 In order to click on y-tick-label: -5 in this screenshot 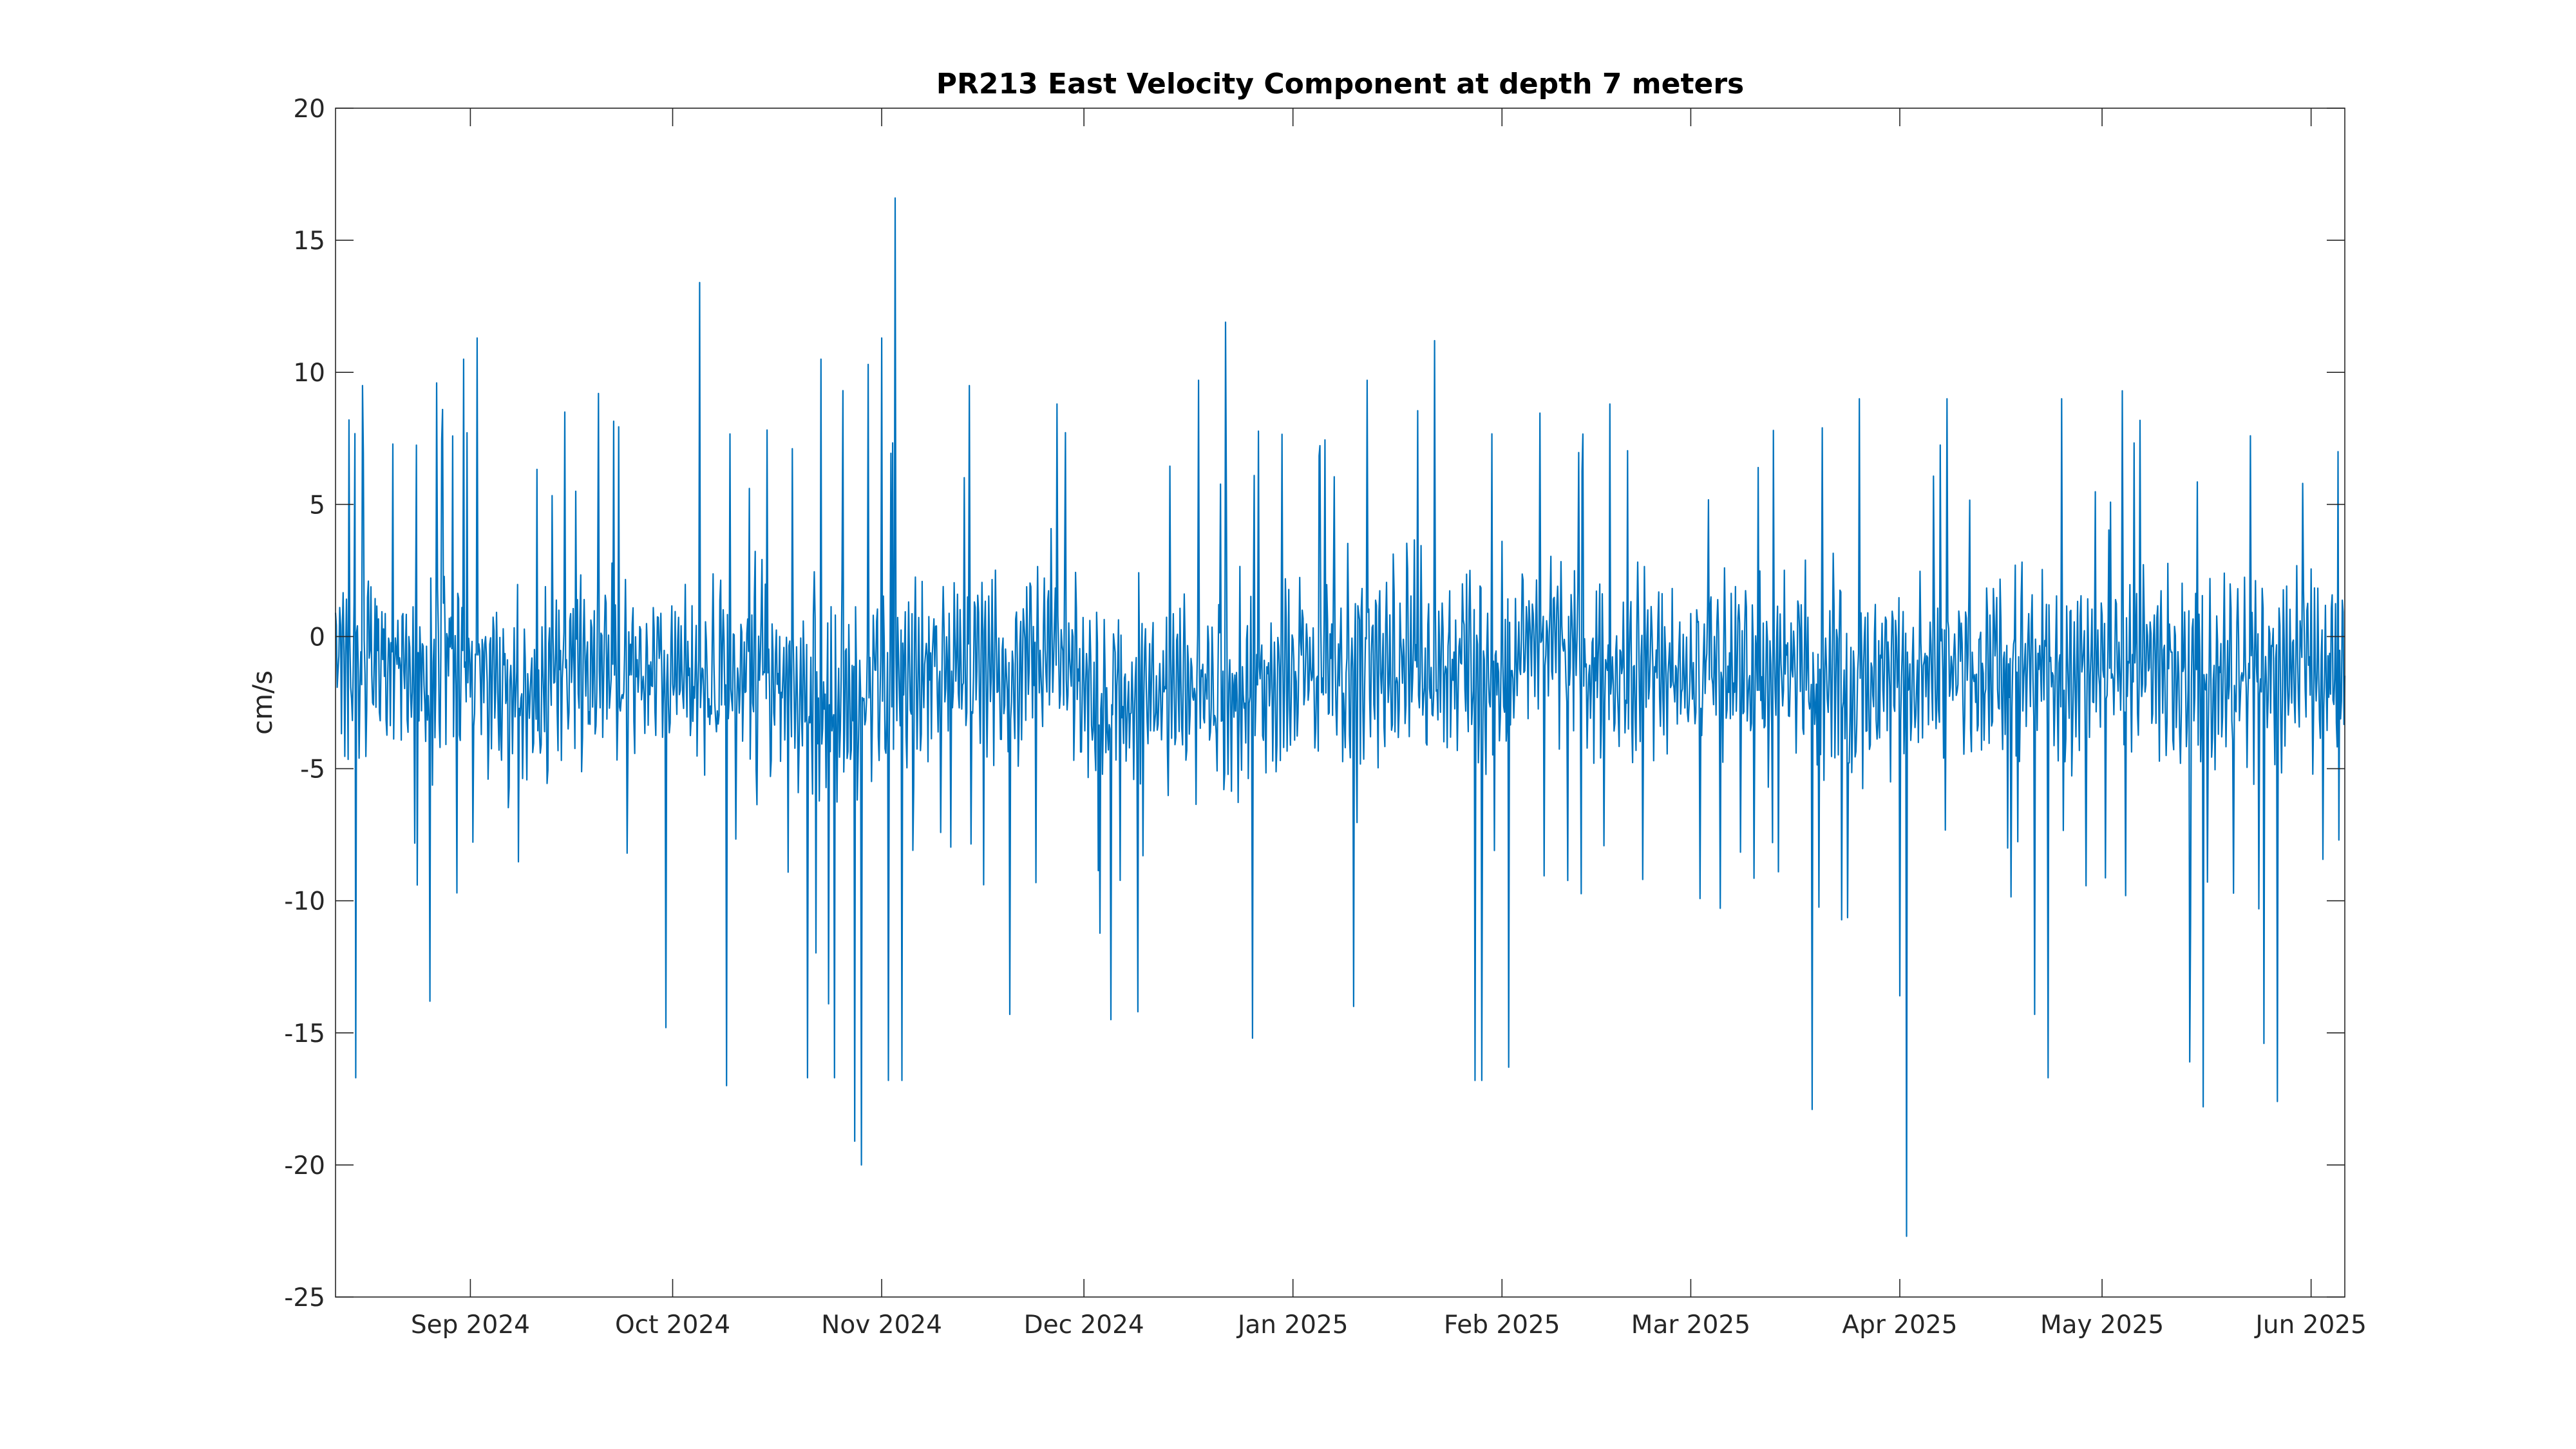, I will do `click(312, 770)`.